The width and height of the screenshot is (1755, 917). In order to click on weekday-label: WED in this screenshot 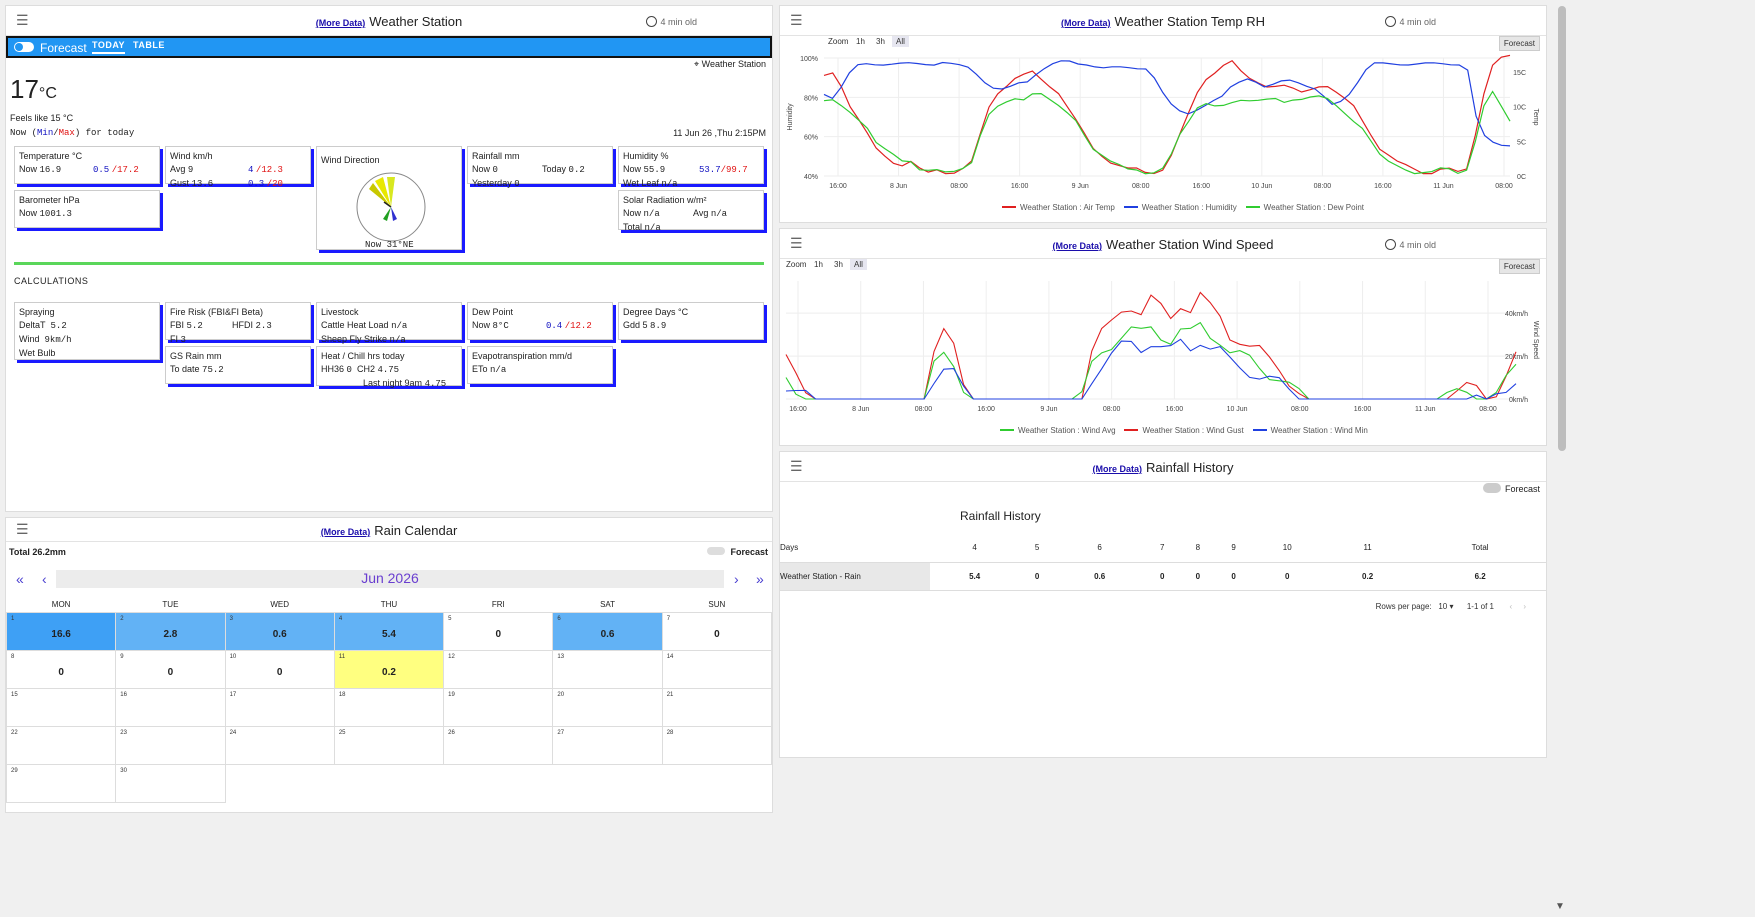, I will do `click(280, 605)`.